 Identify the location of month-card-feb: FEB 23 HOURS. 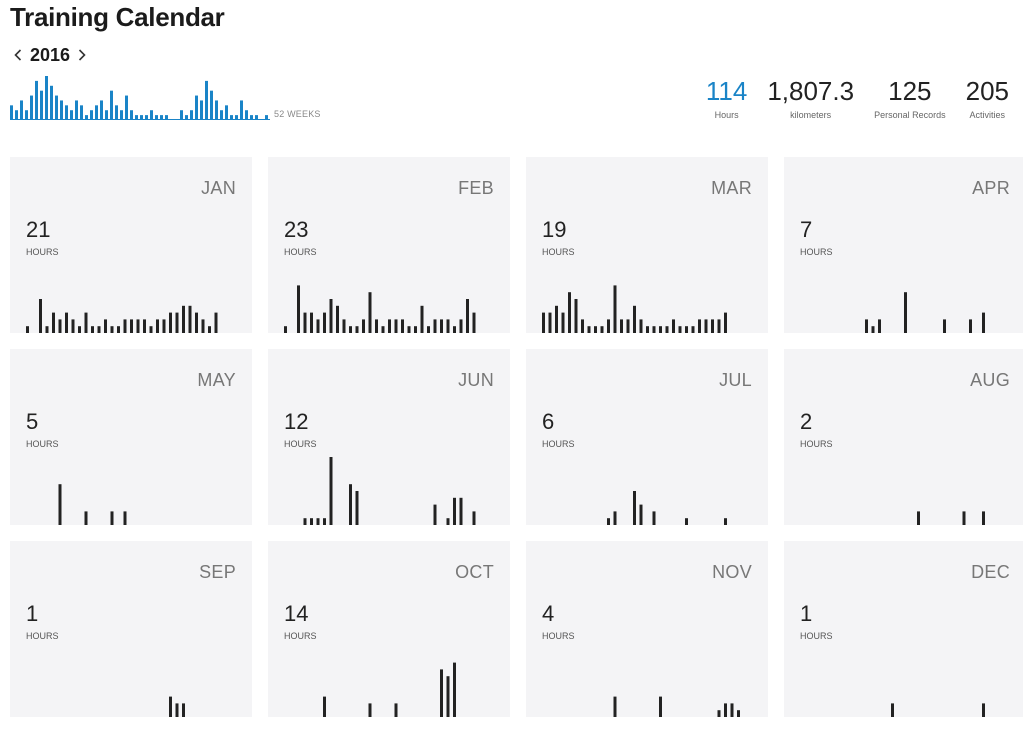
(389, 245).